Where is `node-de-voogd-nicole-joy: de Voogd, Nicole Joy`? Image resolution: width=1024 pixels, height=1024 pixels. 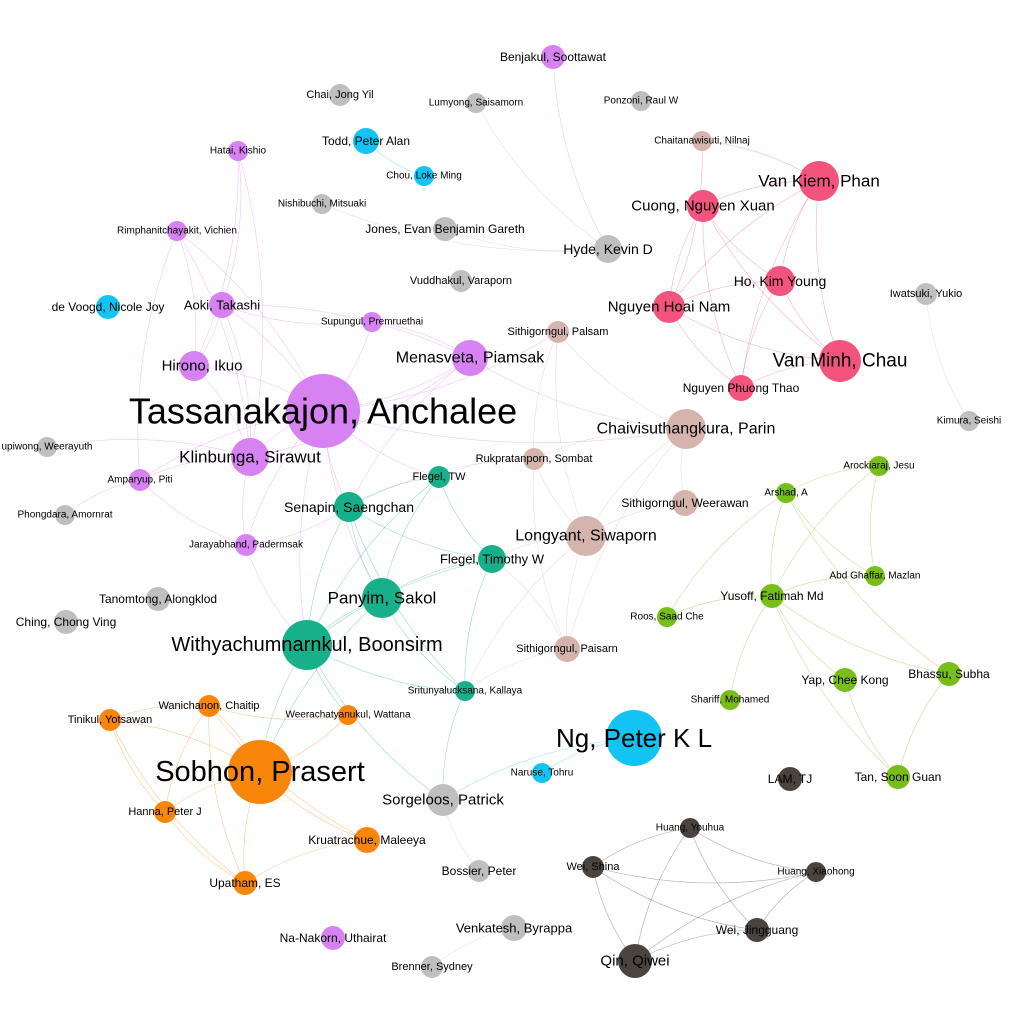
node-de-voogd-nicole-joy: de Voogd, Nicole Joy is located at coordinates (108, 307).